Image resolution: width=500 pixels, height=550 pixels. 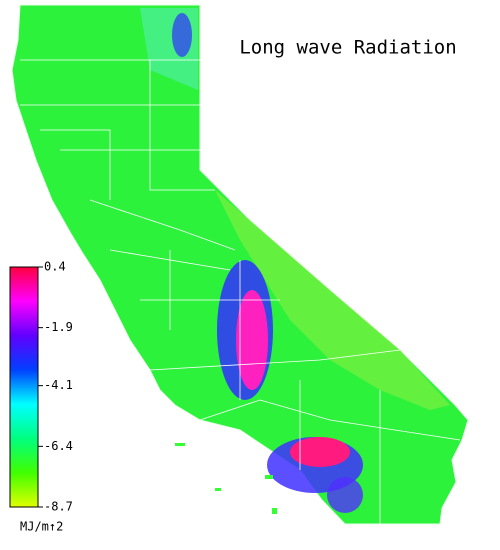 What do you see at coordinates (41, 397) in the screenshot?
I see `colorbar: 0.4 -1.9 -4.1 -6.4 -8.7 MJ/m↑2` at bounding box center [41, 397].